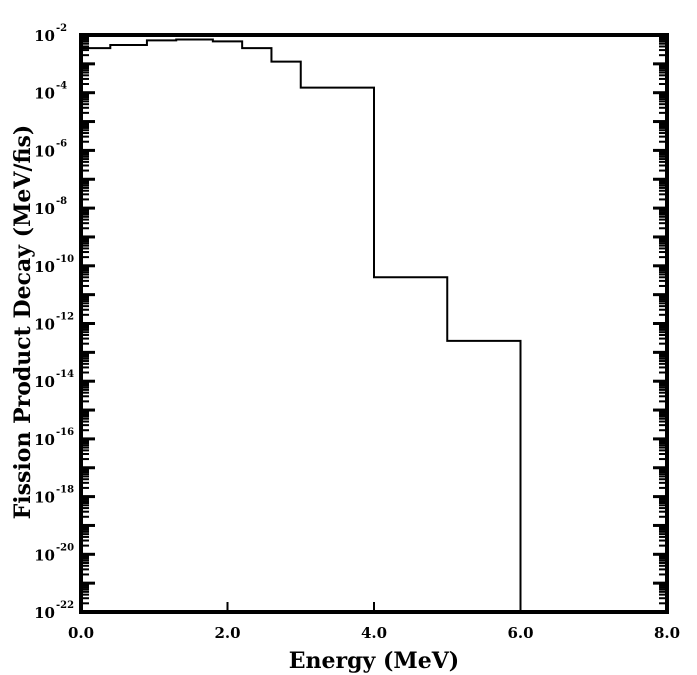  What do you see at coordinates (227, 633) in the screenshot?
I see `x-tick-label: 2.0` at bounding box center [227, 633].